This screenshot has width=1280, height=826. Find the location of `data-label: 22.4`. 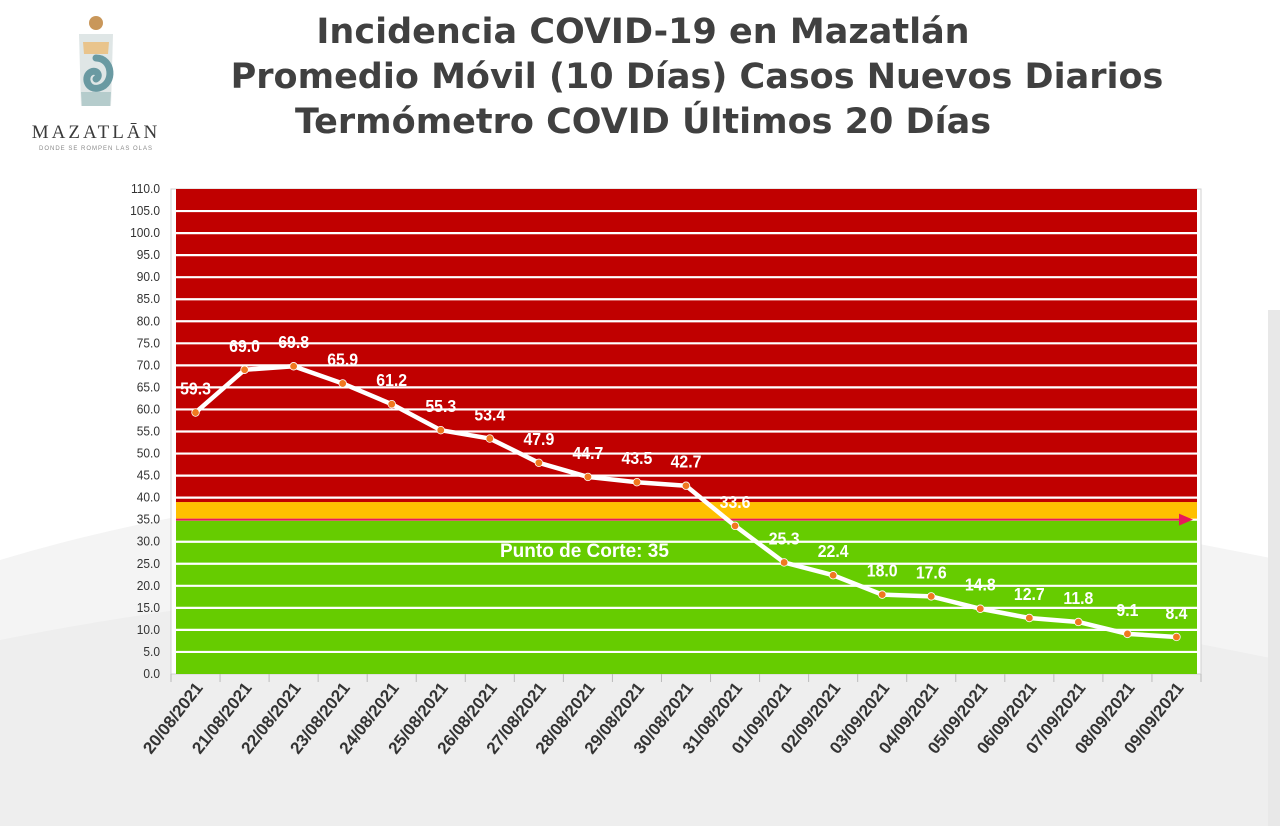

data-label: 22.4 is located at coordinates (833, 551).